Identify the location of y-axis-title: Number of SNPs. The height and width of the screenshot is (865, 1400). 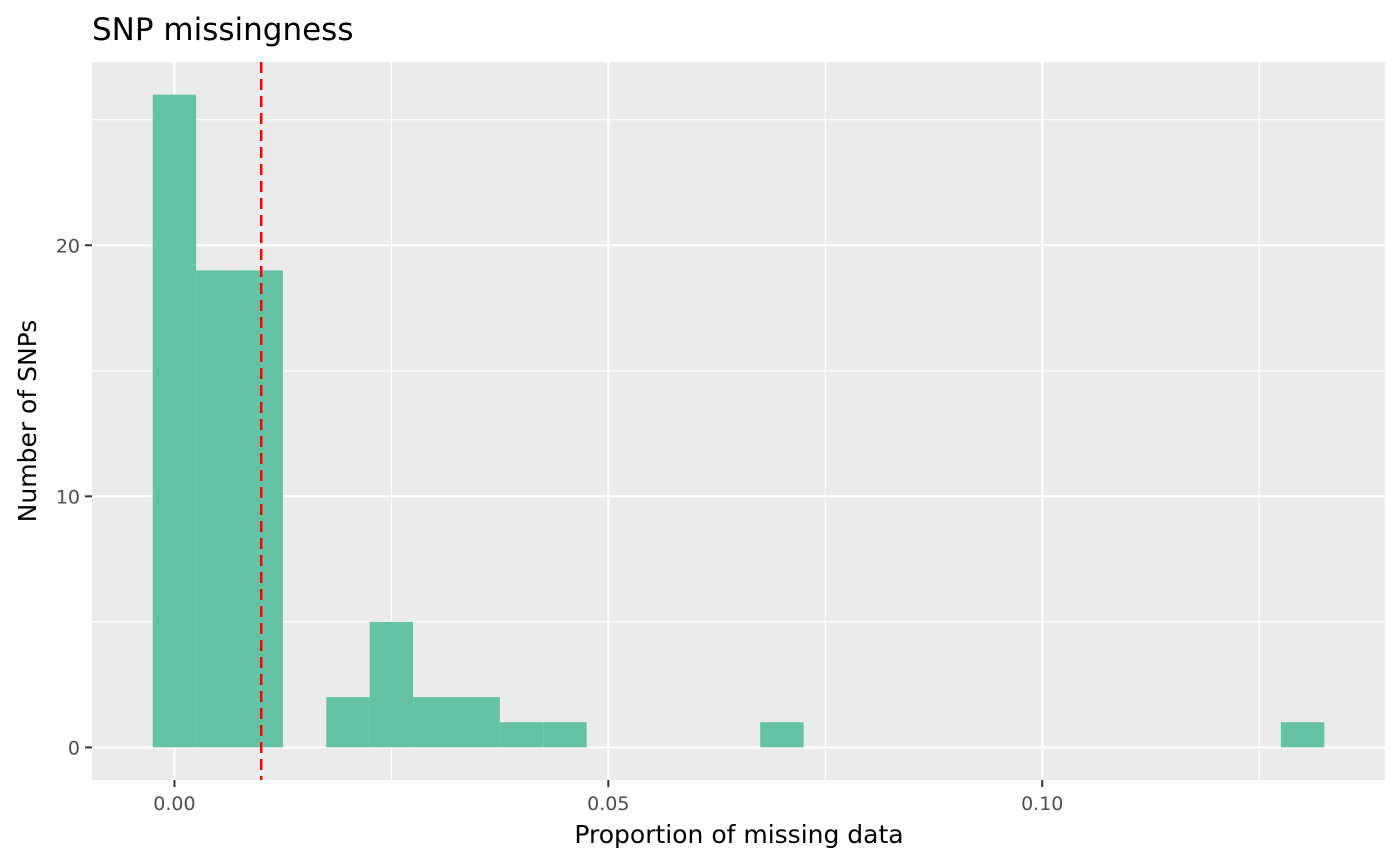
(27, 421).